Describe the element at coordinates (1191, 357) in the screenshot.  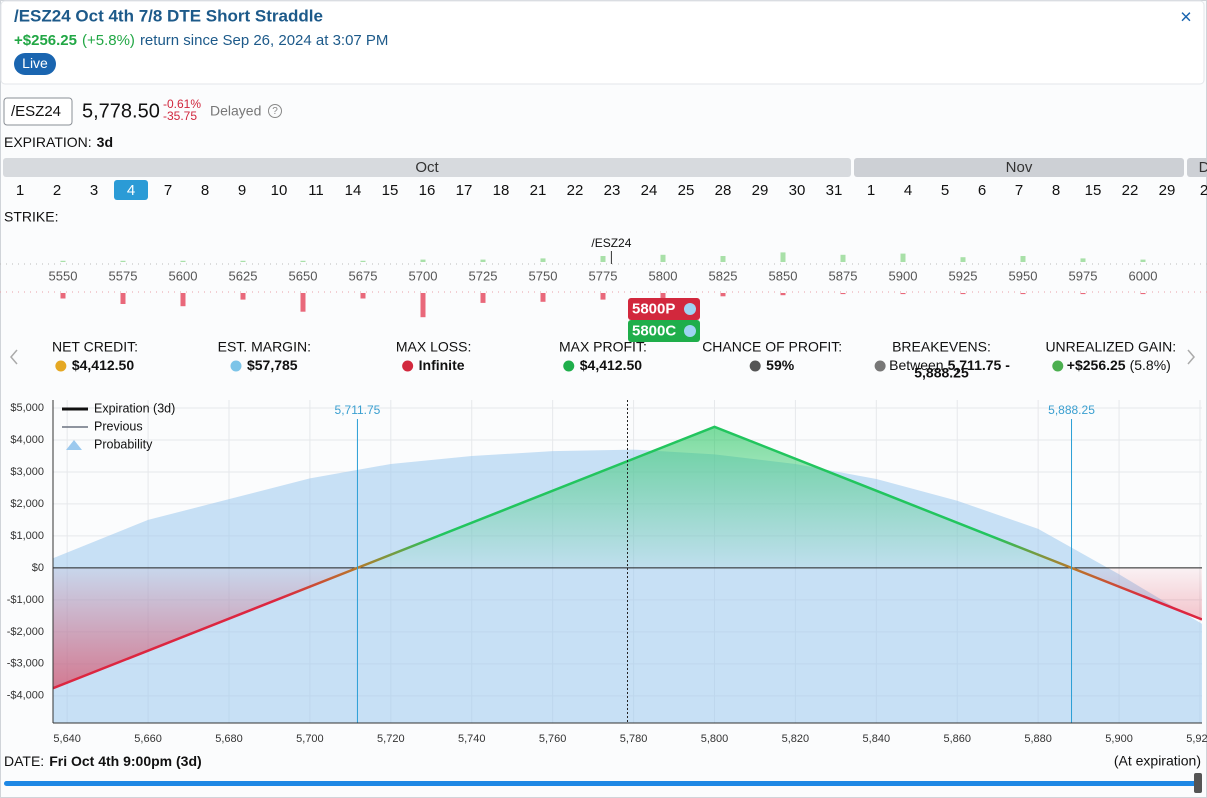
I see `next-arrow` at that location.